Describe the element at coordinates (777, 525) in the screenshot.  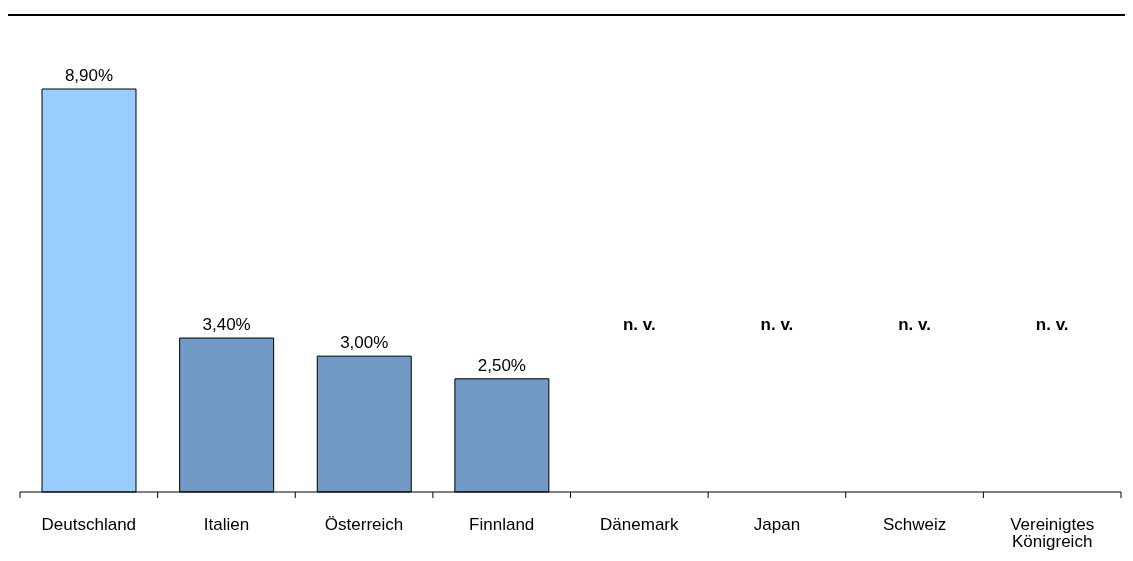
I see `x-tick-label: Japan` at that location.